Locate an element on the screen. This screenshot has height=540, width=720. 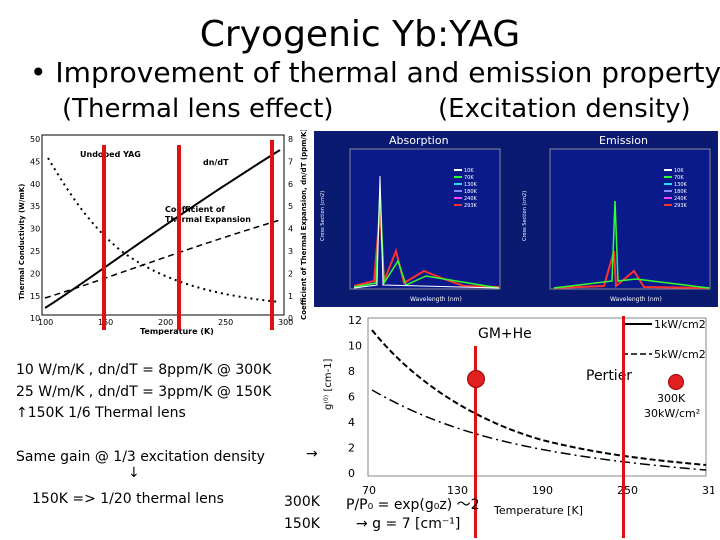
note-150k: 150K is located at coordinates (302, 524).